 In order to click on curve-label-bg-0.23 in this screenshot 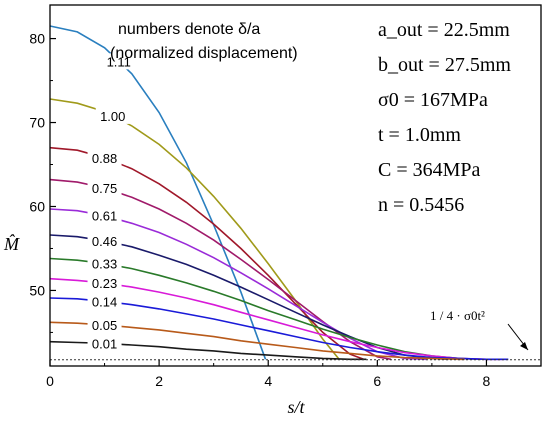, I will do `click(104, 282)`.